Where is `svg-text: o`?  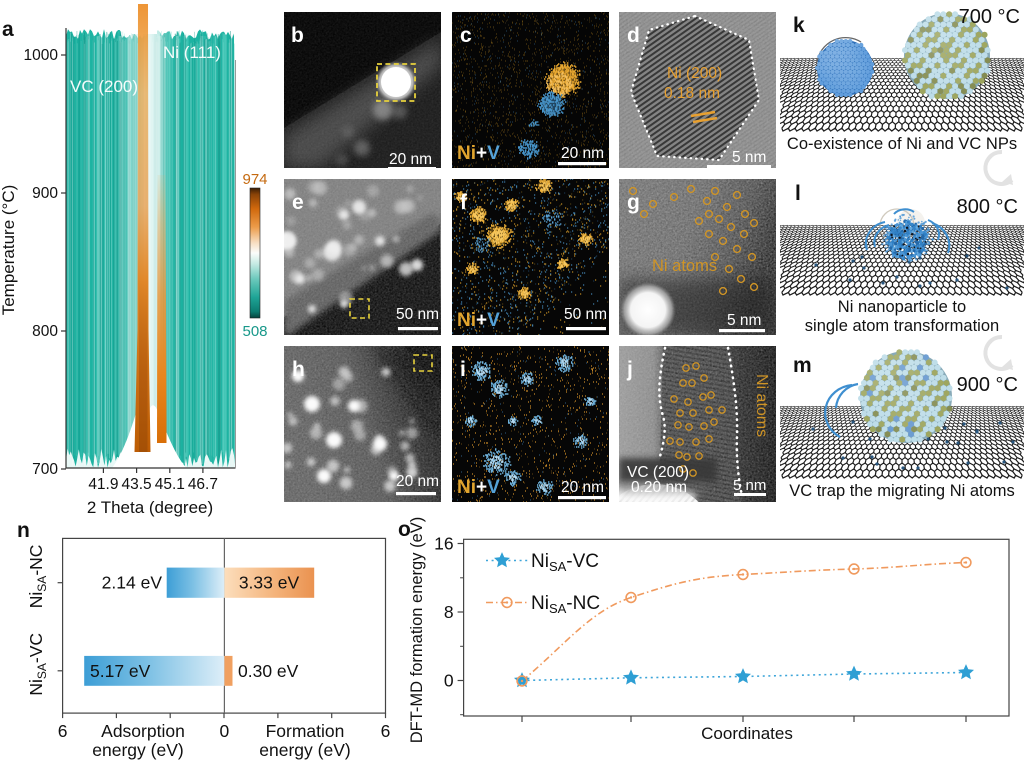
svg-text: o is located at coordinates (404, 529).